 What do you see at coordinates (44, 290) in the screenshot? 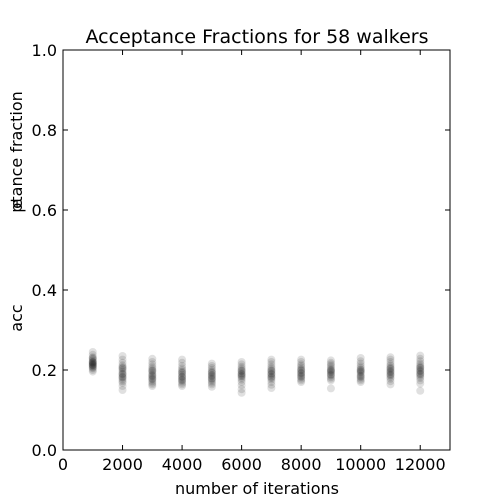
I see `y-tick-label: 0.4` at bounding box center [44, 290].